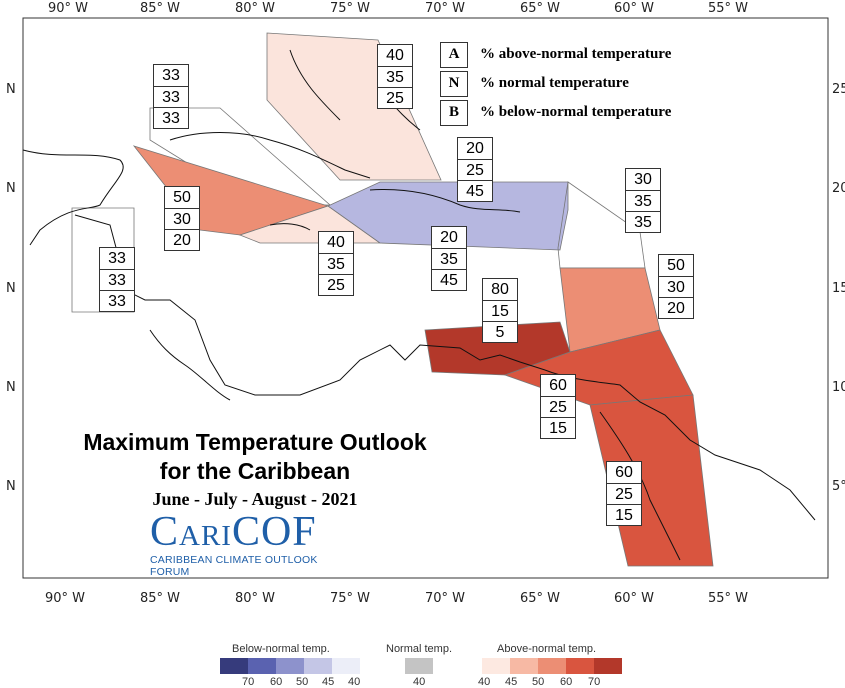 The width and height of the screenshot is (845, 688). I want to click on below-tick: 45, so click(328, 682).